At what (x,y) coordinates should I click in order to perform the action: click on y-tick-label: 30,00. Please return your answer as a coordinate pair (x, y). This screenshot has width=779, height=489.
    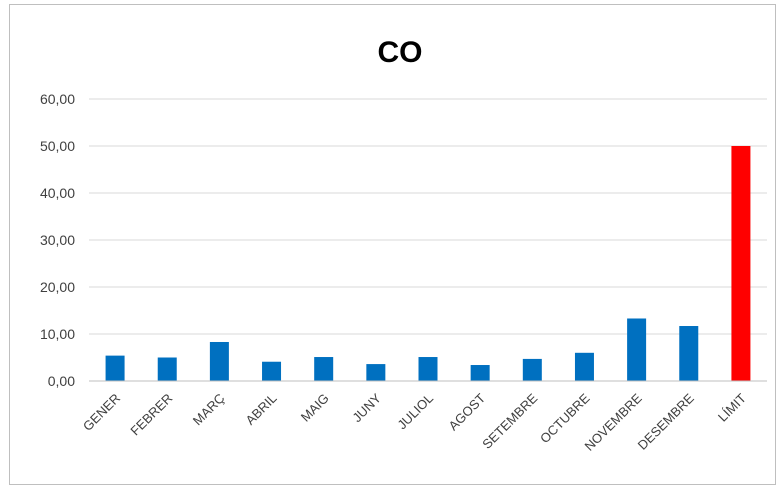
    Looking at the image, I should click on (57, 240).